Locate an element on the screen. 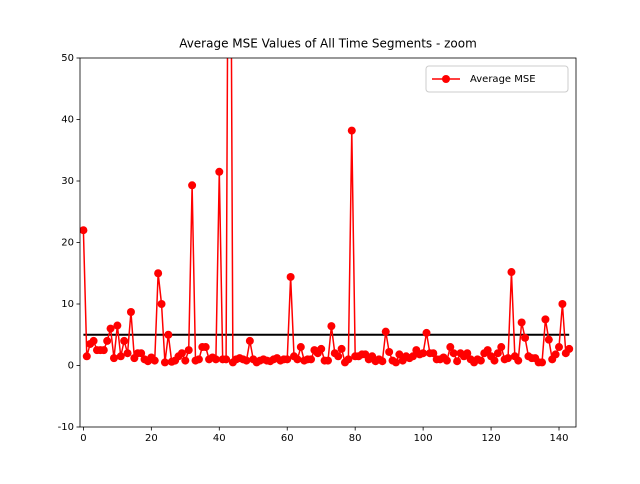  y-tick-label: 0 is located at coordinates (71, 366).